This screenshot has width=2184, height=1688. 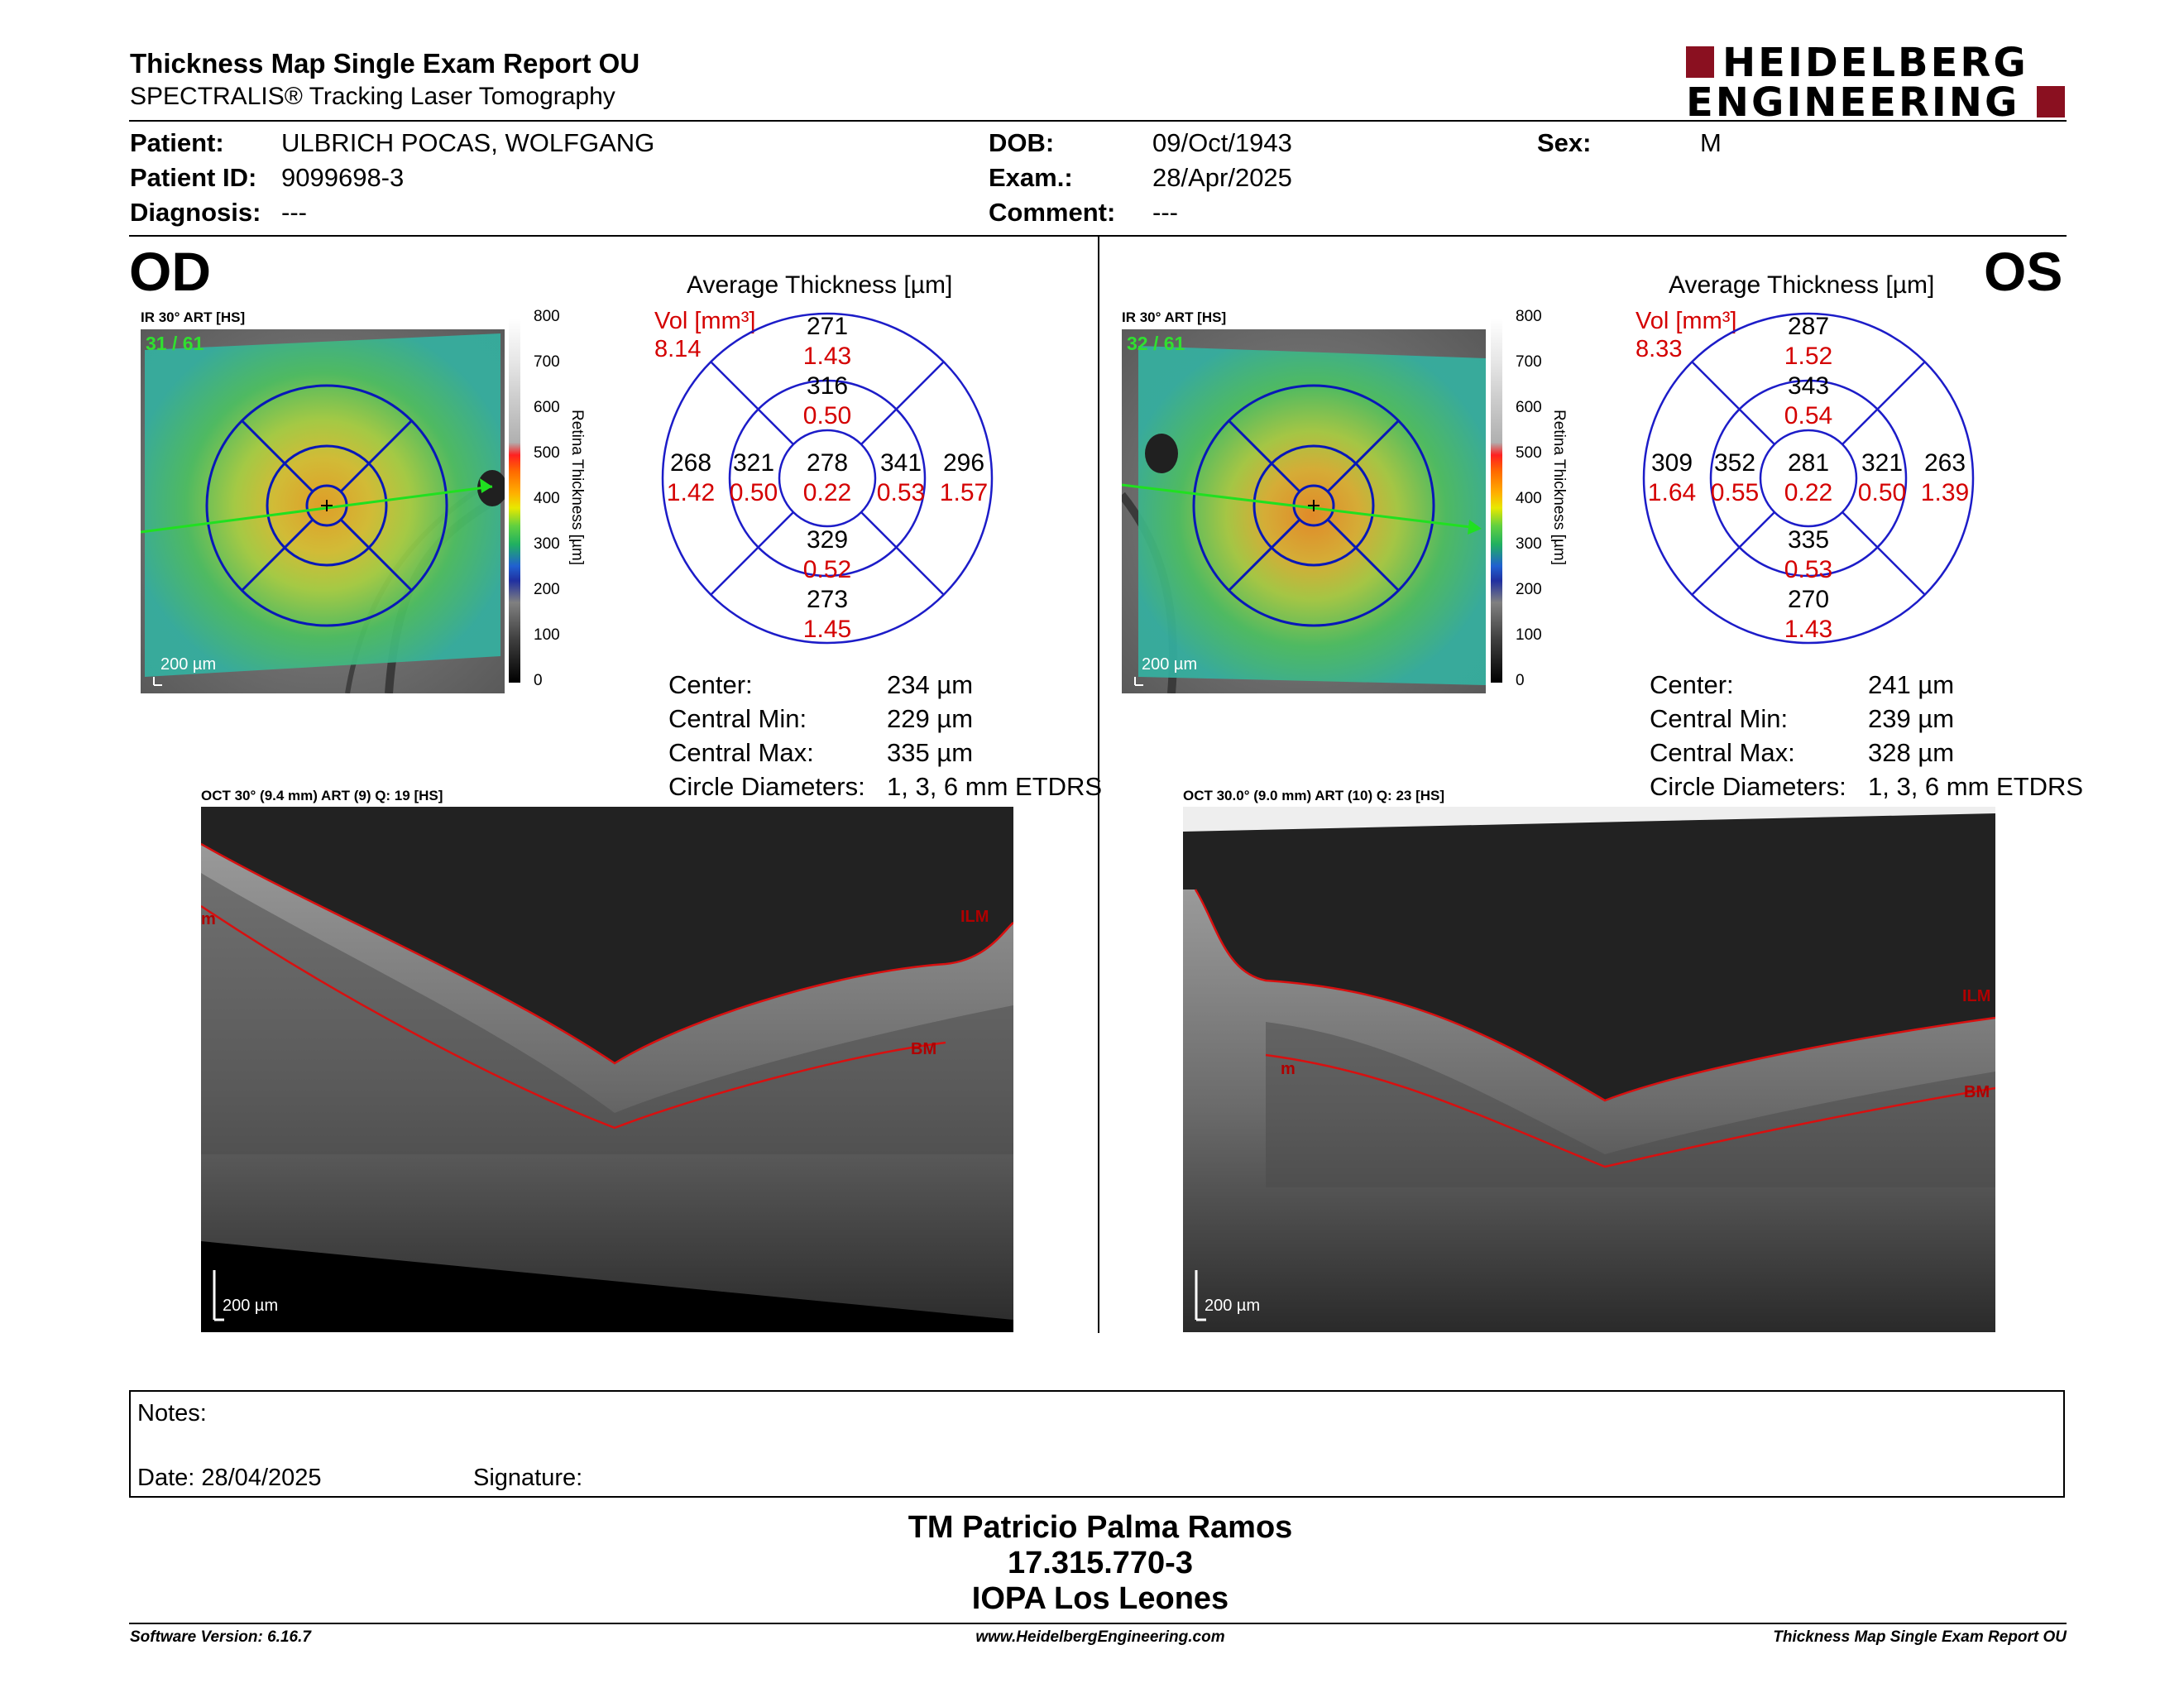 What do you see at coordinates (528, 1478) in the screenshot?
I see `notes-signature-label: Signature:` at bounding box center [528, 1478].